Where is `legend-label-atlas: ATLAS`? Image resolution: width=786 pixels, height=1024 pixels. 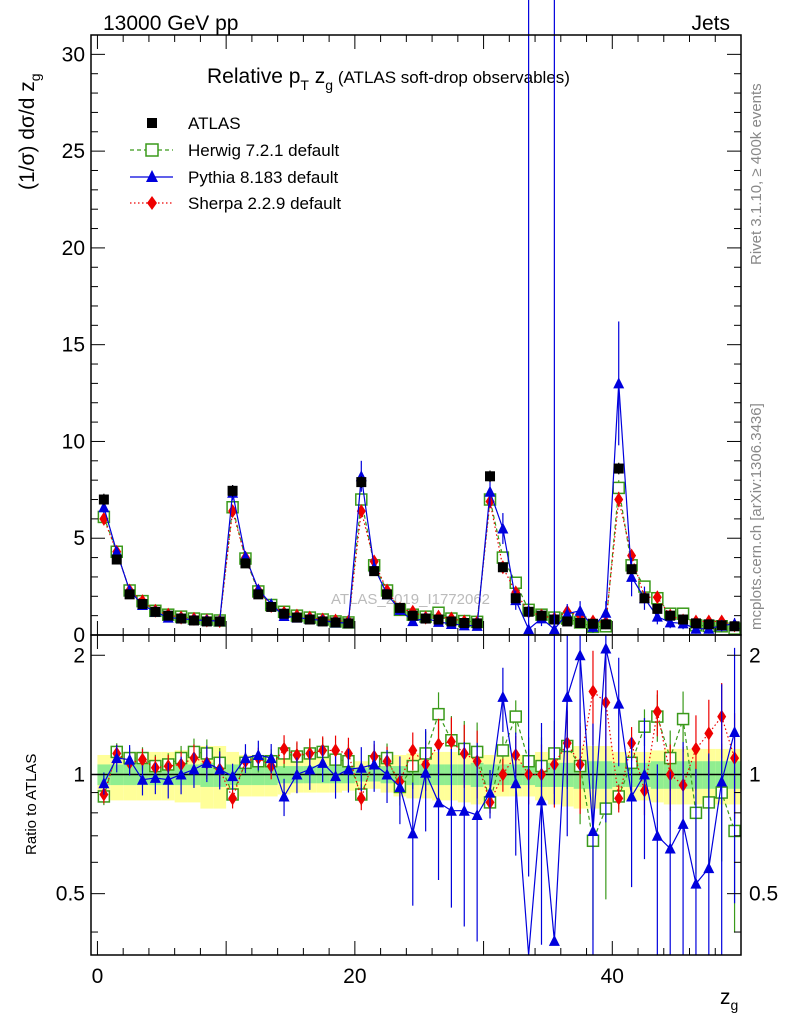 legend-label-atlas: ATLAS is located at coordinates (214, 123).